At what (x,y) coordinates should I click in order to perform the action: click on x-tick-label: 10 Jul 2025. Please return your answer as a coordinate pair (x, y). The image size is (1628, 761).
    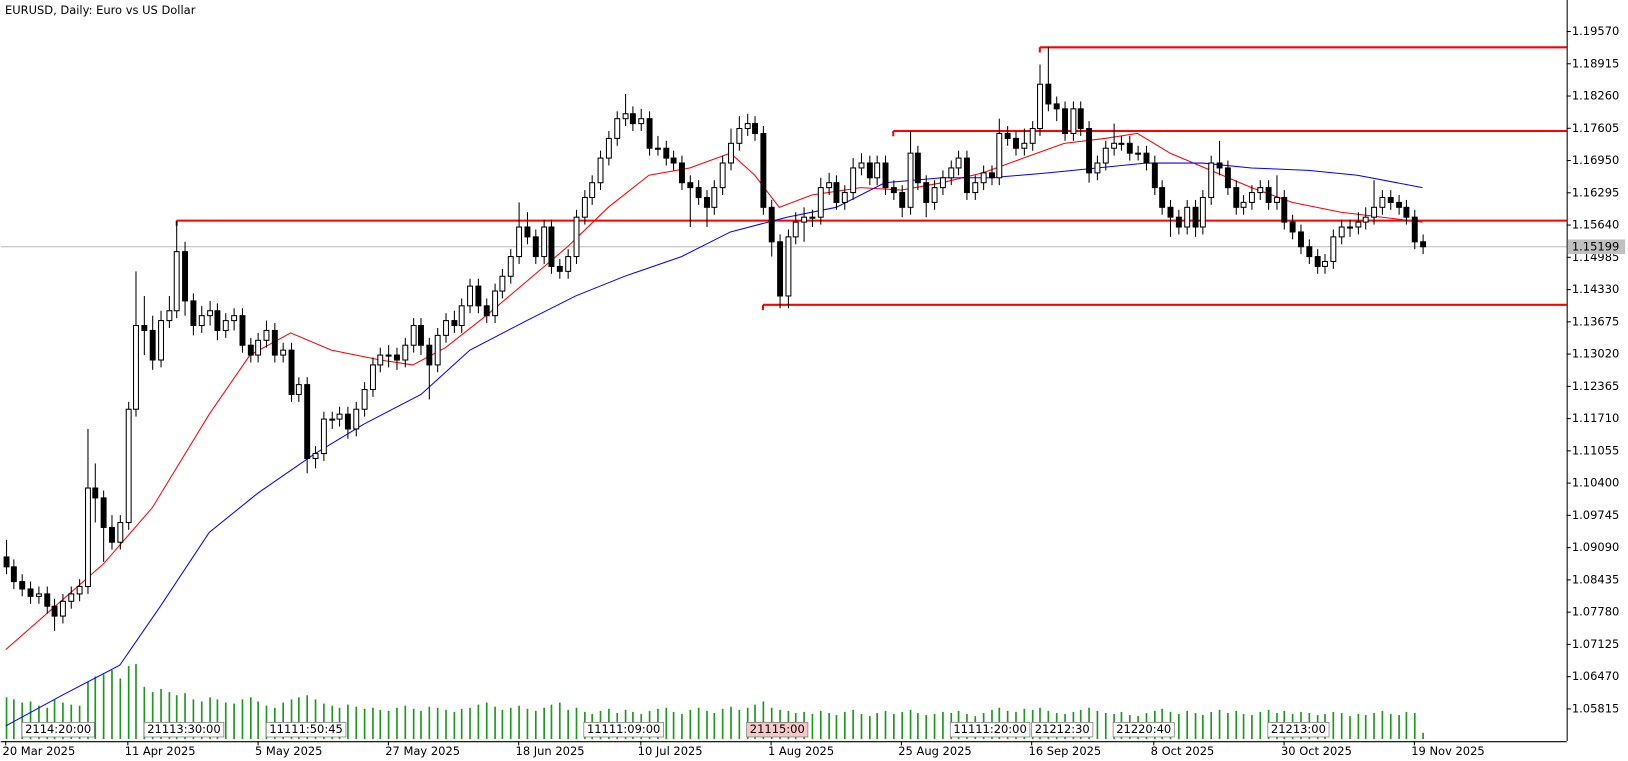
    Looking at the image, I should click on (670, 751).